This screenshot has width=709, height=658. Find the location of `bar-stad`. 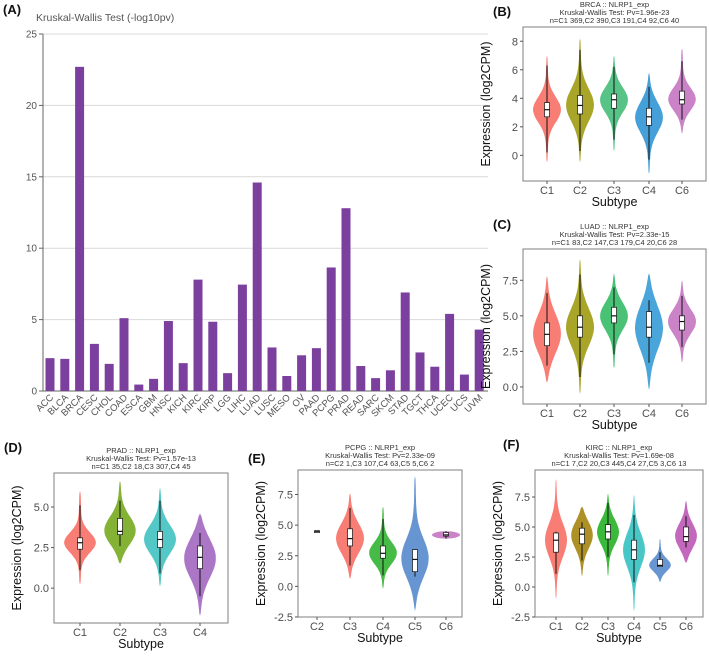

bar-stad is located at coordinates (405, 341).